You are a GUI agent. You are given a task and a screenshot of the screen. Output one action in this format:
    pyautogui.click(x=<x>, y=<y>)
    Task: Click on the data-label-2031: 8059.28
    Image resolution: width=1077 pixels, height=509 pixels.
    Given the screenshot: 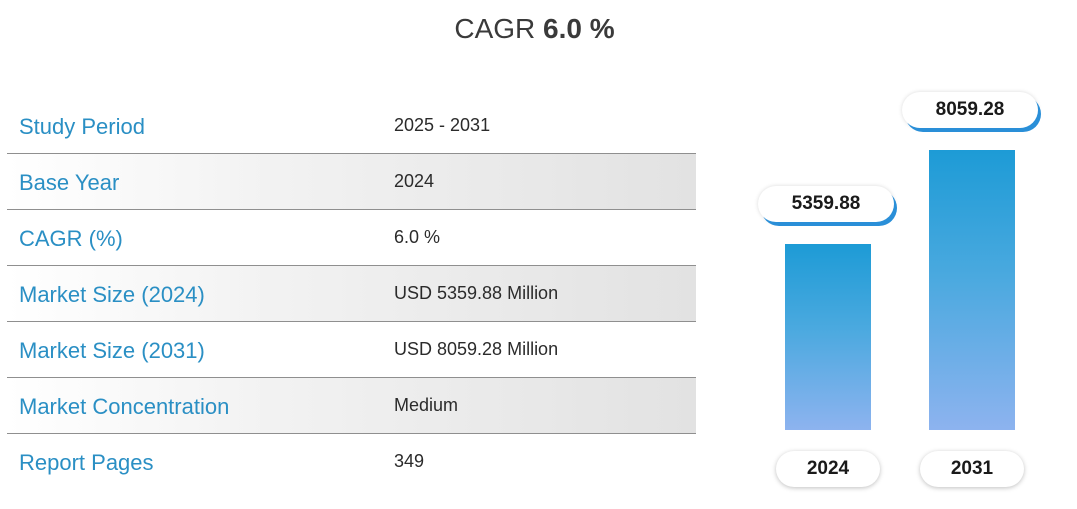 What is the action you would take?
    pyautogui.click(x=970, y=110)
    